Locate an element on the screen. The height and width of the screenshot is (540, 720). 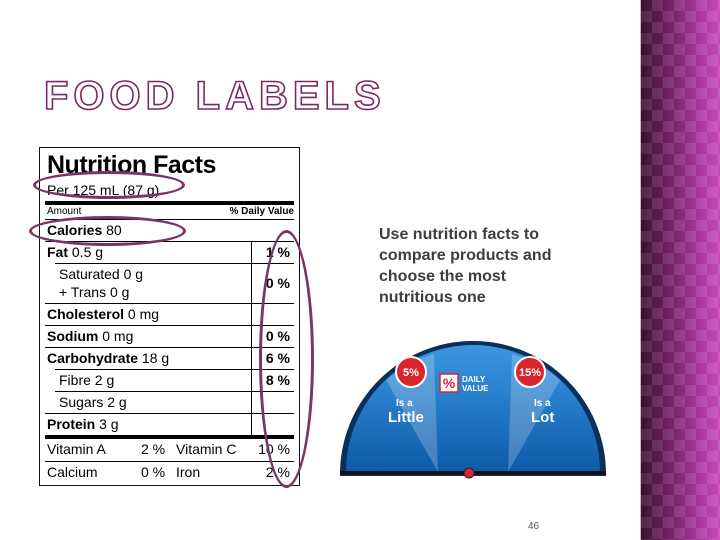
protein-label: Protein is located at coordinates (71, 424).